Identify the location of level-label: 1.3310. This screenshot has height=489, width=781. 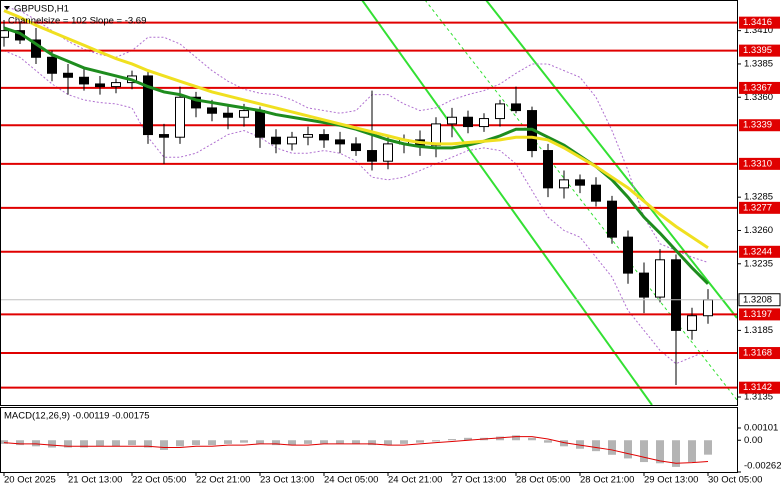
(757, 163).